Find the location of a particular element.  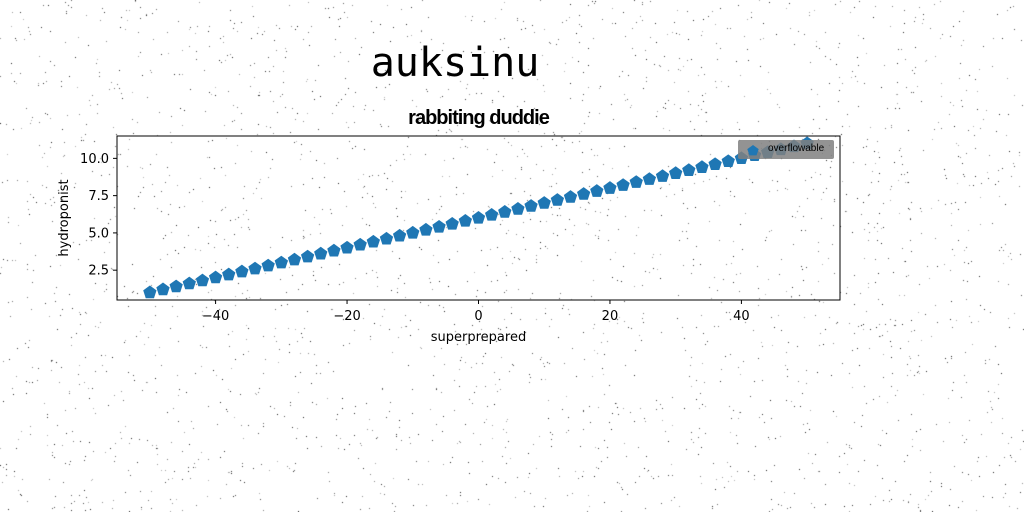

y-tick-label: 5.0 is located at coordinates (98, 233).